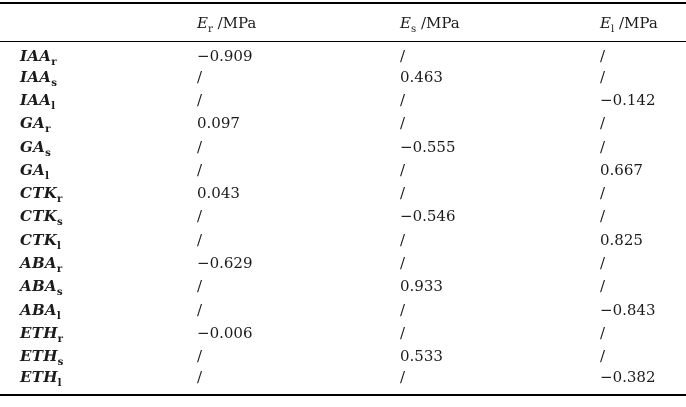 Image resolution: width=686 pixels, height=407 pixels. I want to click on table-row: ABAl / / −0.843, so click(343, 309).